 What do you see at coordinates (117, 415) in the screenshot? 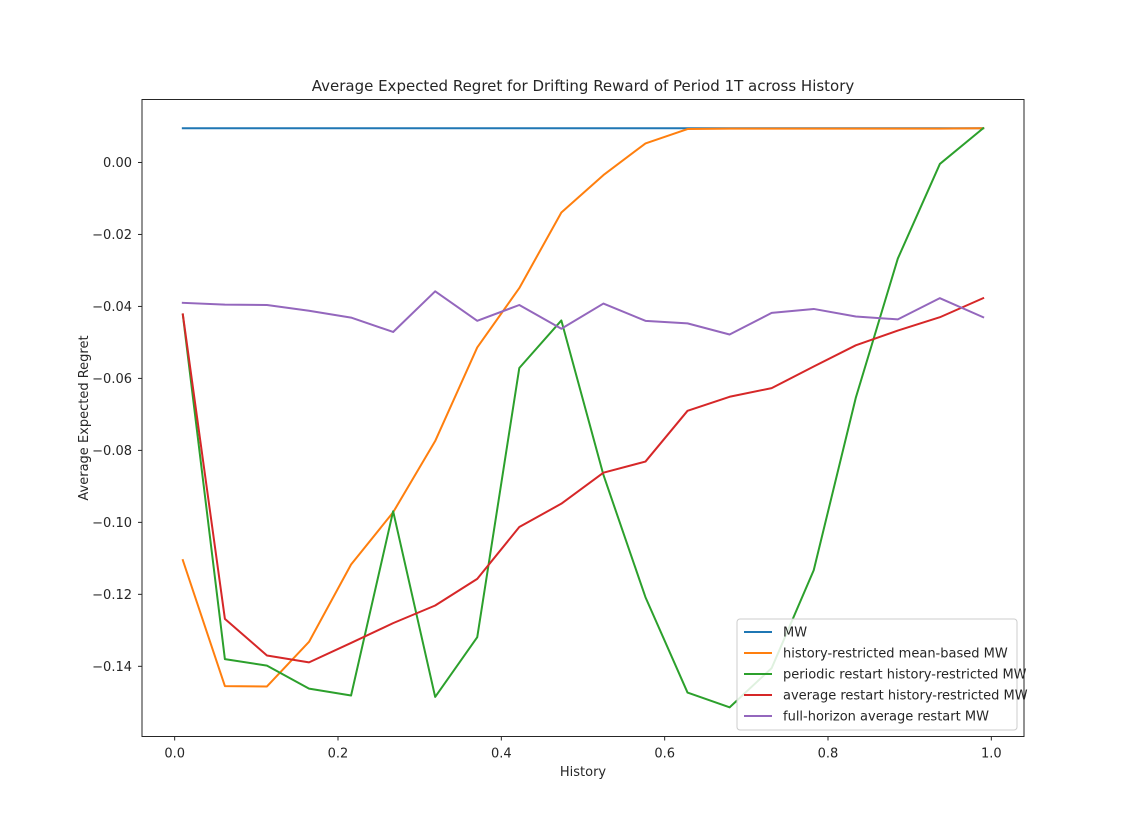
I see `y-axis-ticks: 0.00 −0.02 −0.04 −0.06 −0.08 −0.10 −0.12 −0.14` at bounding box center [117, 415].